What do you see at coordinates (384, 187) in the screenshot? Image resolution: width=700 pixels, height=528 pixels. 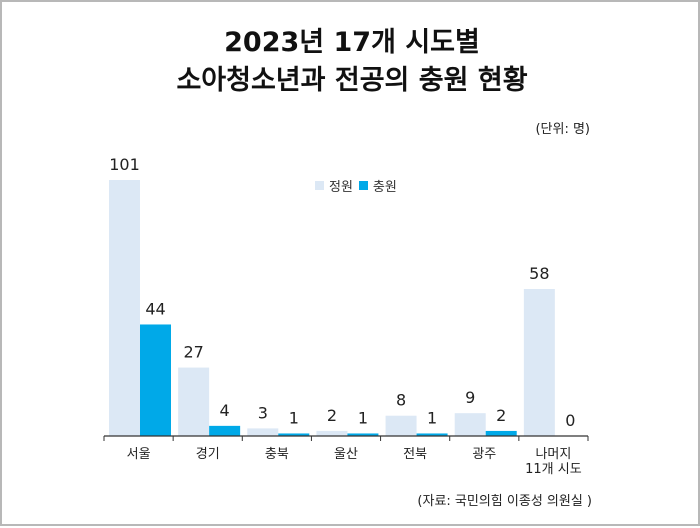 I see `legend-label-filled: 충원` at bounding box center [384, 187].